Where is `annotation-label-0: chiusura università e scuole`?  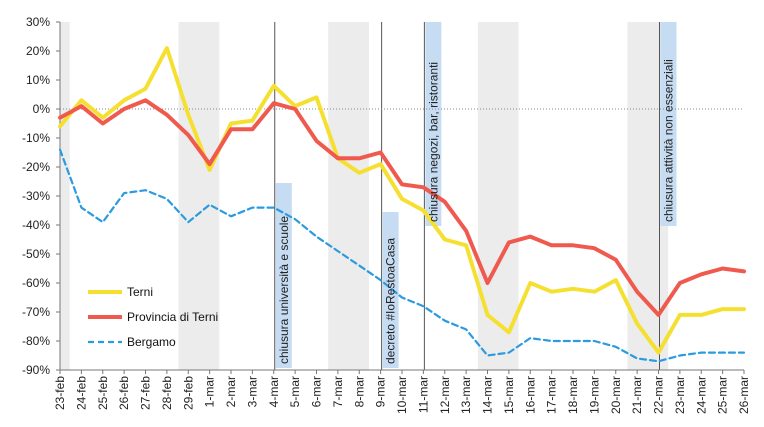 annotation-label-0: chiusura università e scuole is located at coordinates (284, 290).